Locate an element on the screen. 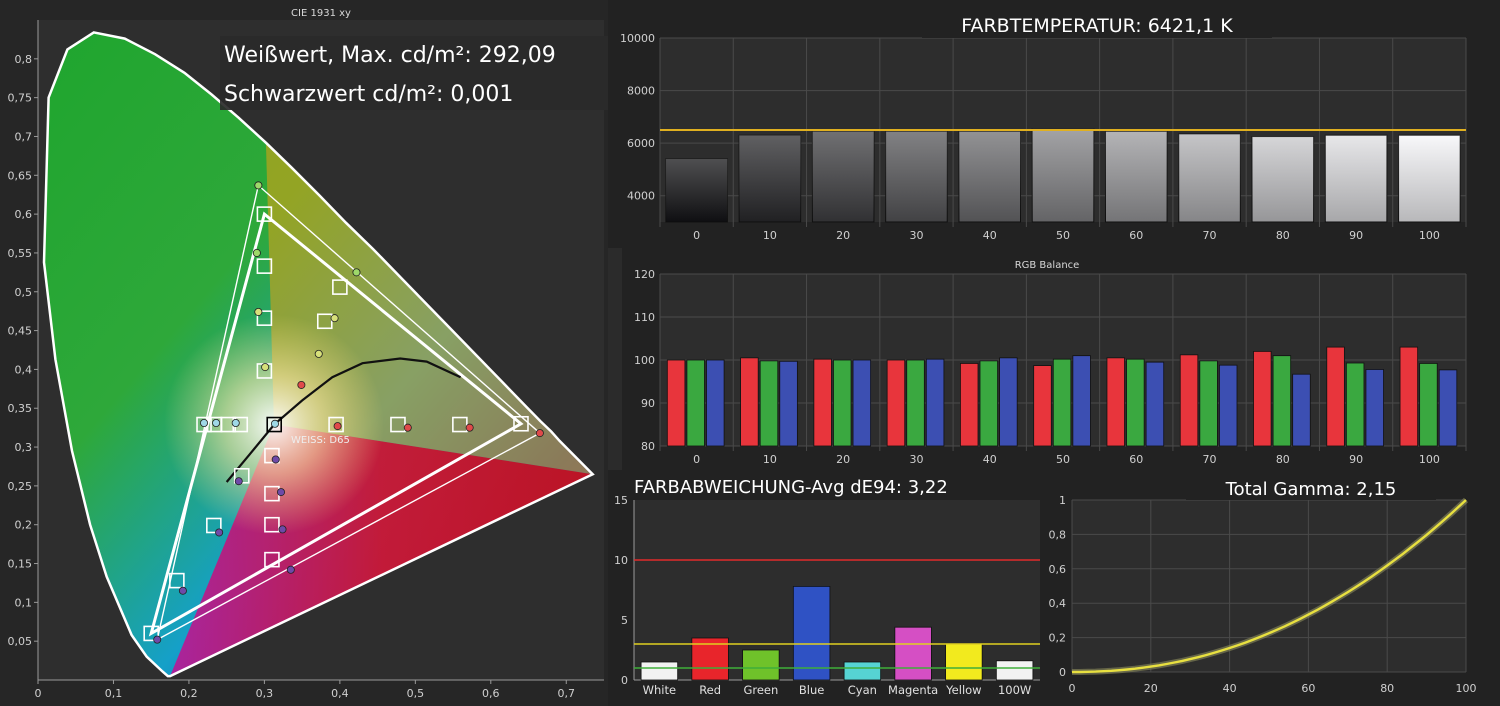 The image size is (1500, 706). gamma-y-tick-label: 0,8 is located at coordinates (1058, 534).